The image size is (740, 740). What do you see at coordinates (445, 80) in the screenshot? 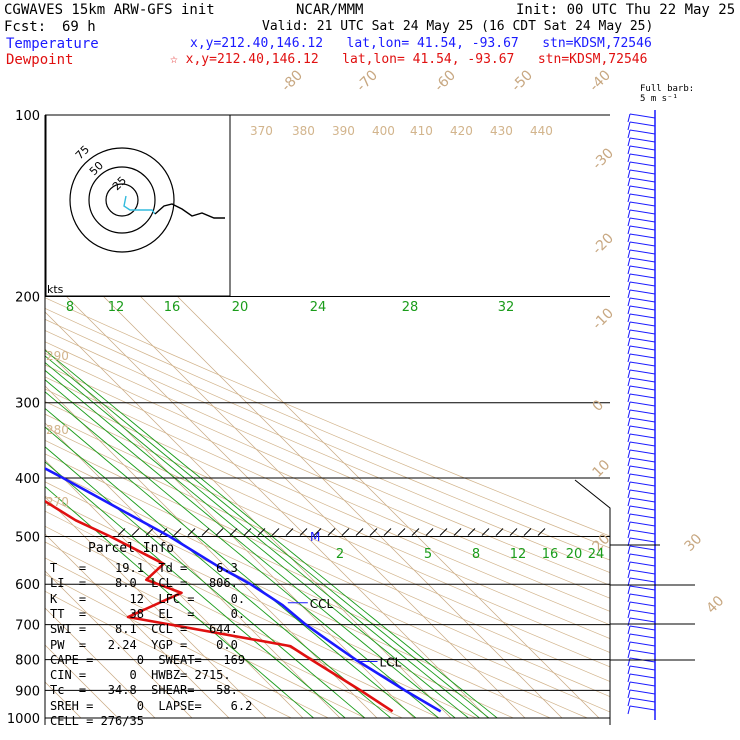
I see `isotherm-label: -60` at bounding box center [445, 80].